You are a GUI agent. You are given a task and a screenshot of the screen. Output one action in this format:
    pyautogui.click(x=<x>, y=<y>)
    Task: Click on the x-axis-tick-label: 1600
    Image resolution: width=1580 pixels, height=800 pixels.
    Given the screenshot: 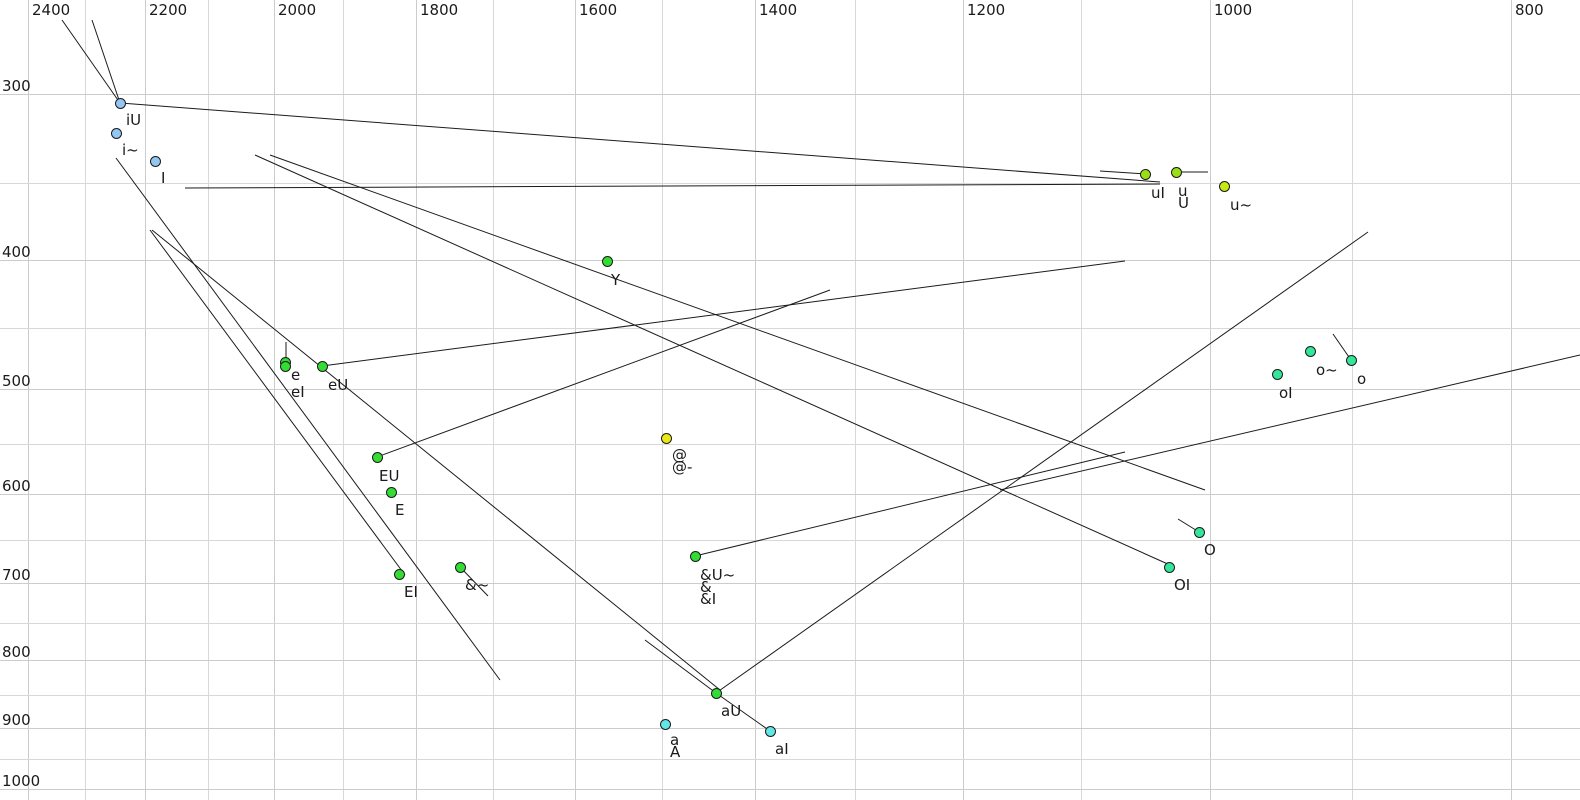 What is the action you would take?
    pyautogui.click(x=598, y=10)
    